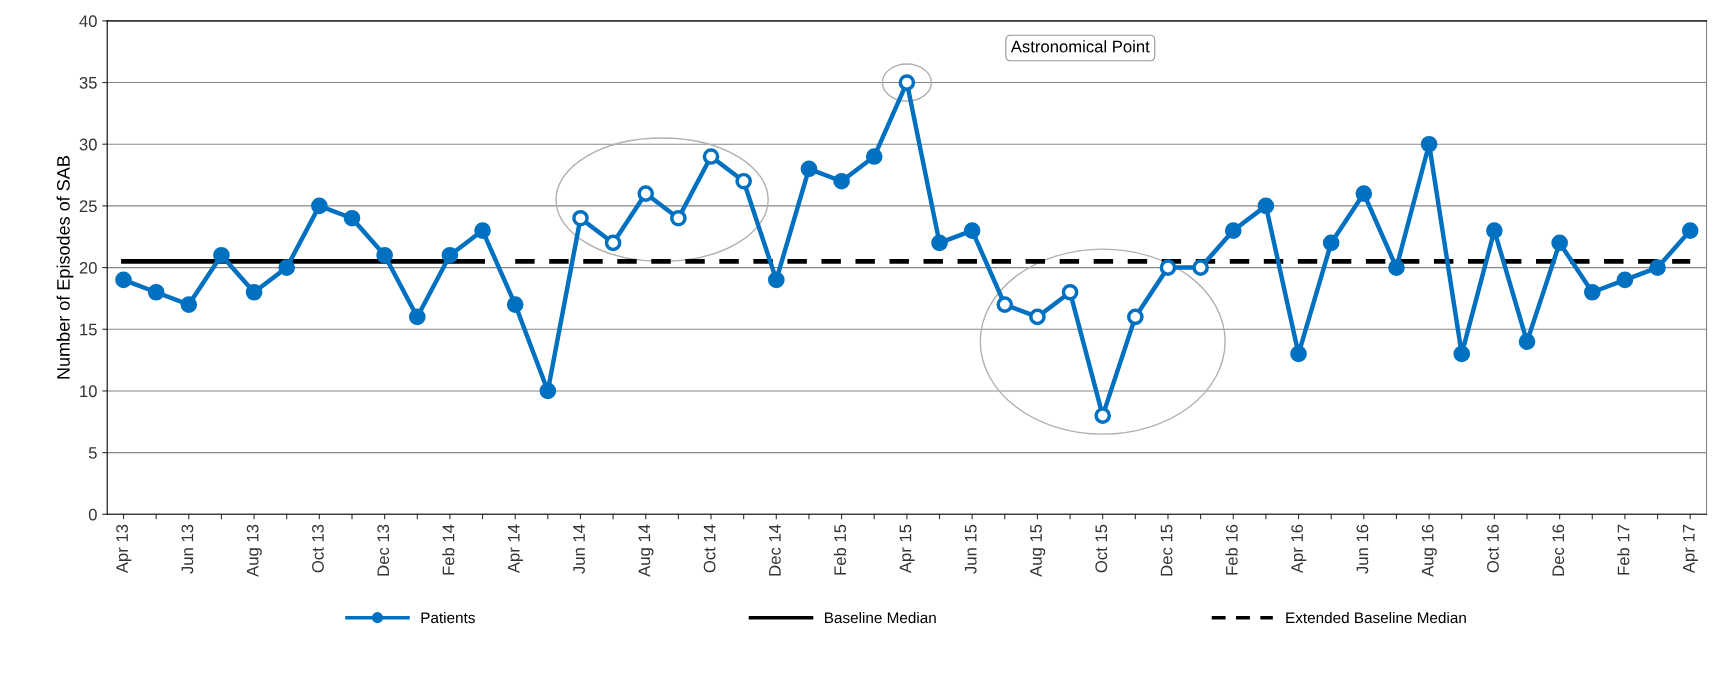 The width and height of the screenshot is (1729, 695). What do you see at coordinates (1376, 617) in the screenshot?
I see `legend-label: Extended Baseline Median` at bounding box center [1376, 617].